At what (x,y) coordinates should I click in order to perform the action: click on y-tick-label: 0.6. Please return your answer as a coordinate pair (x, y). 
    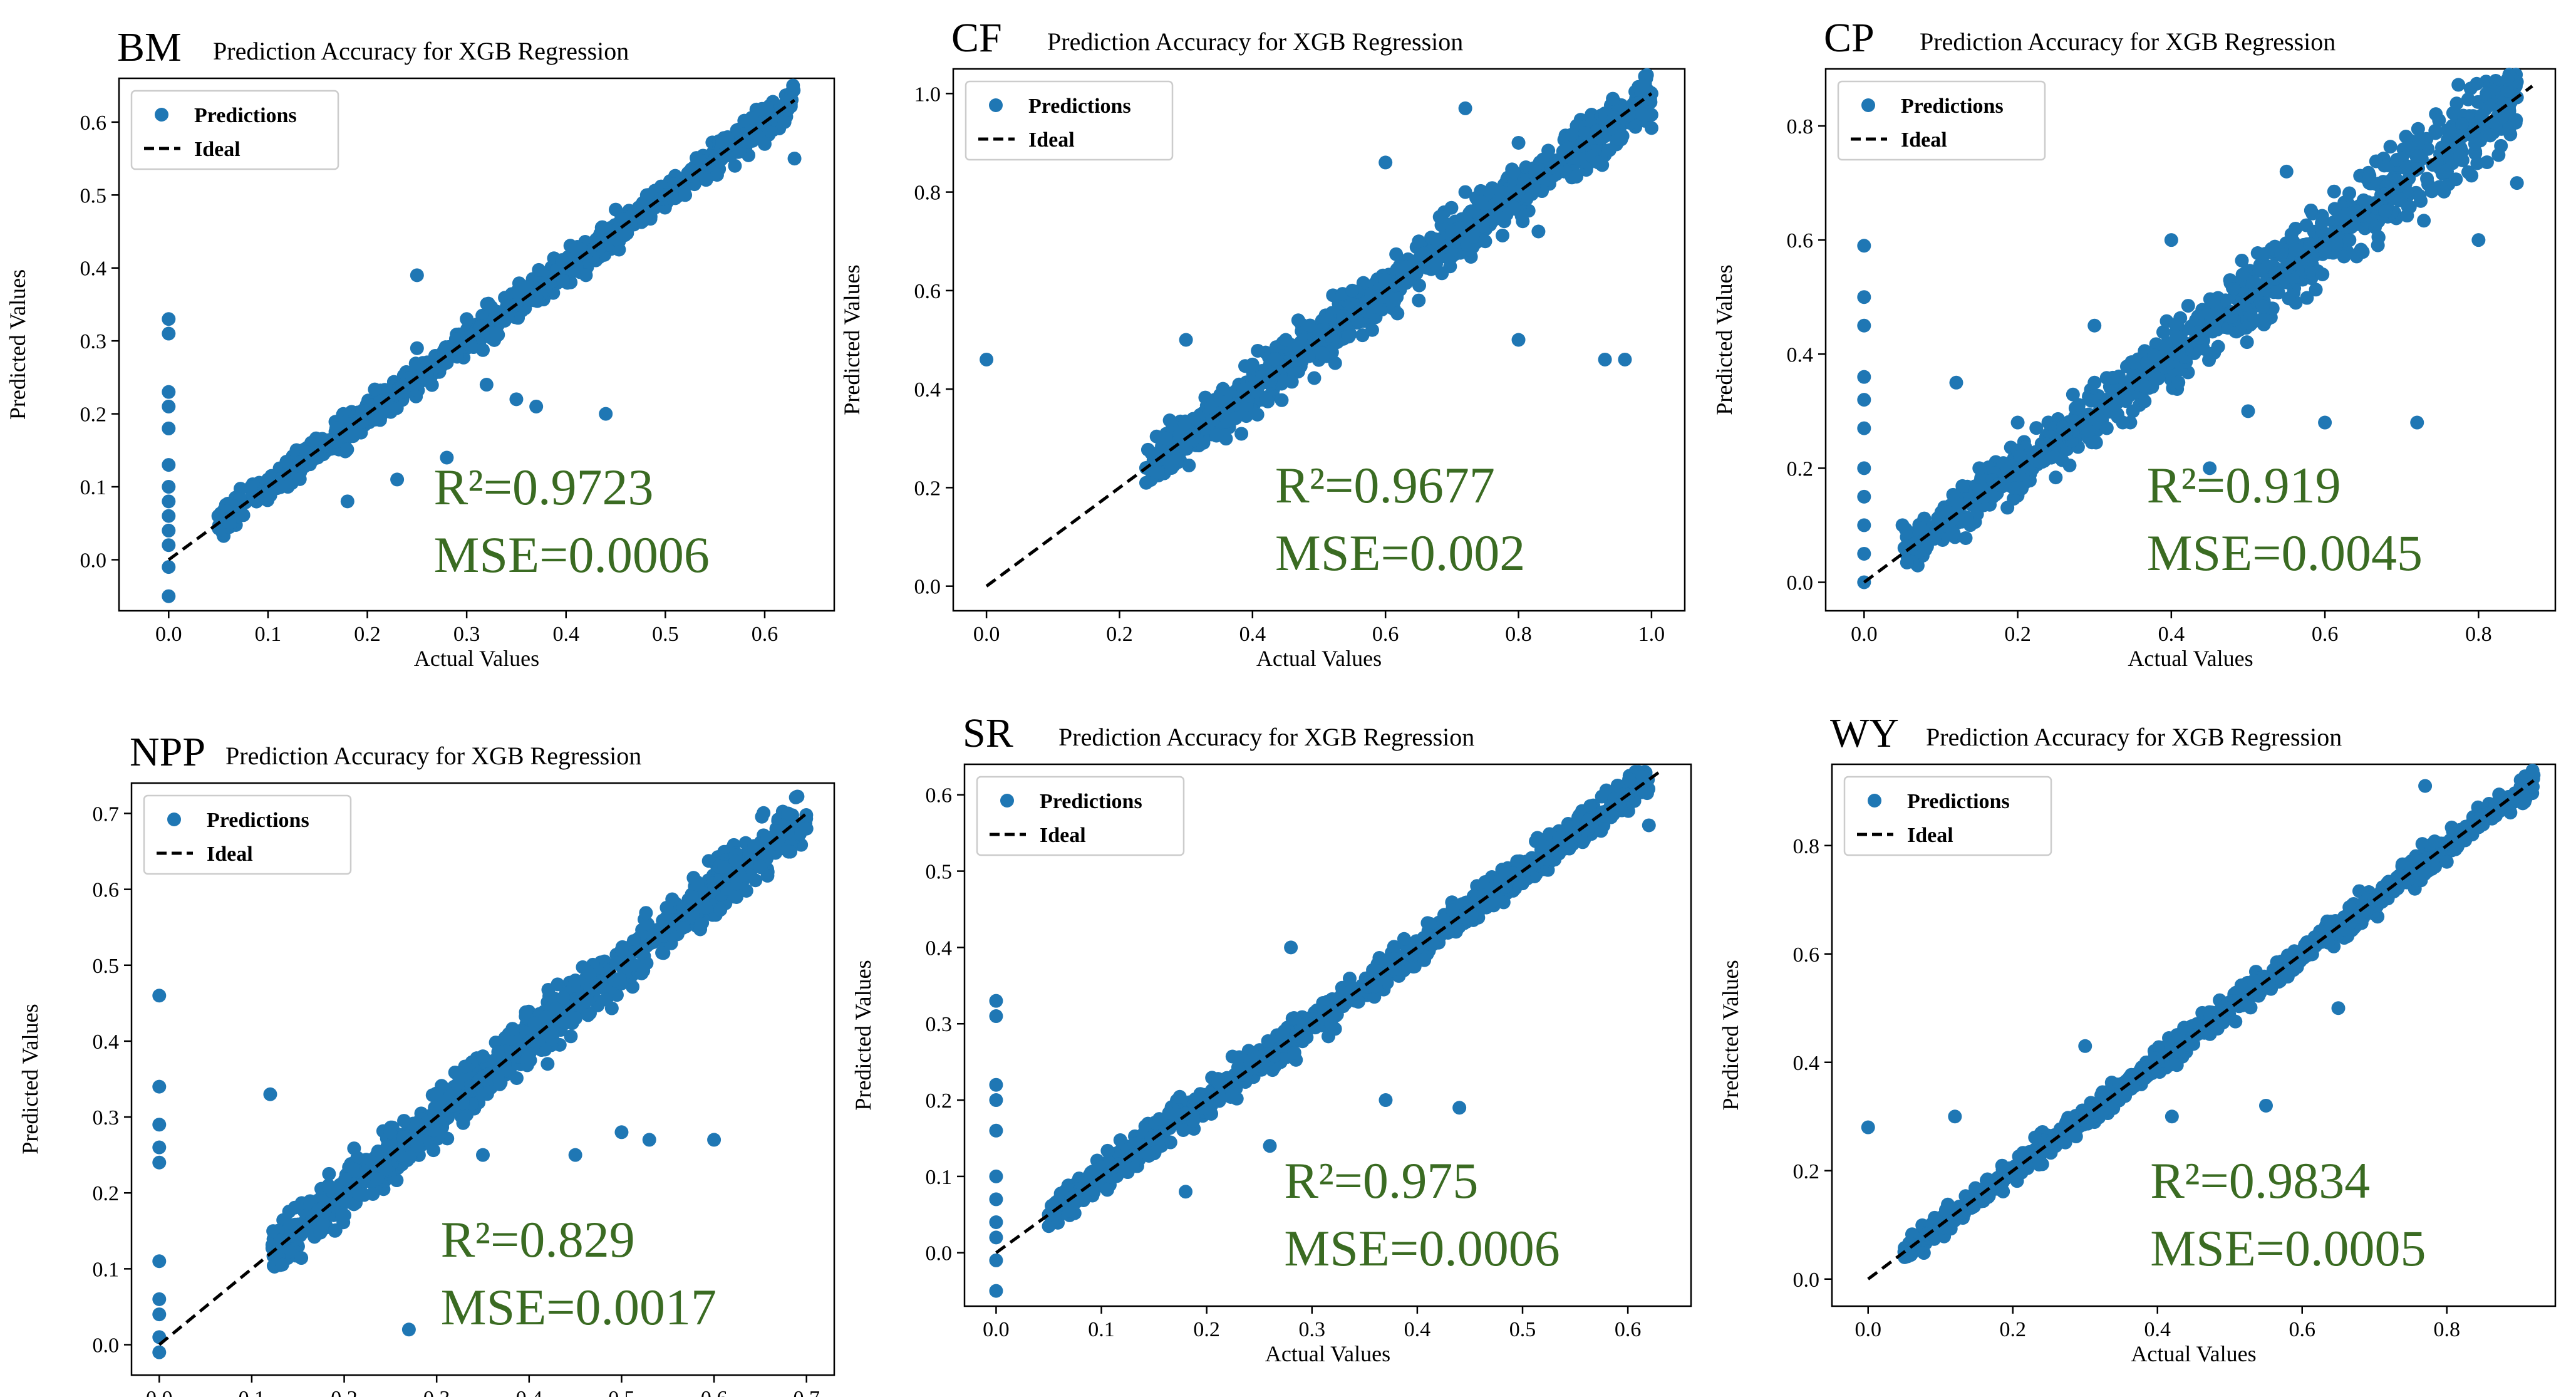
    Looking at the image, I should click on (93, 123).